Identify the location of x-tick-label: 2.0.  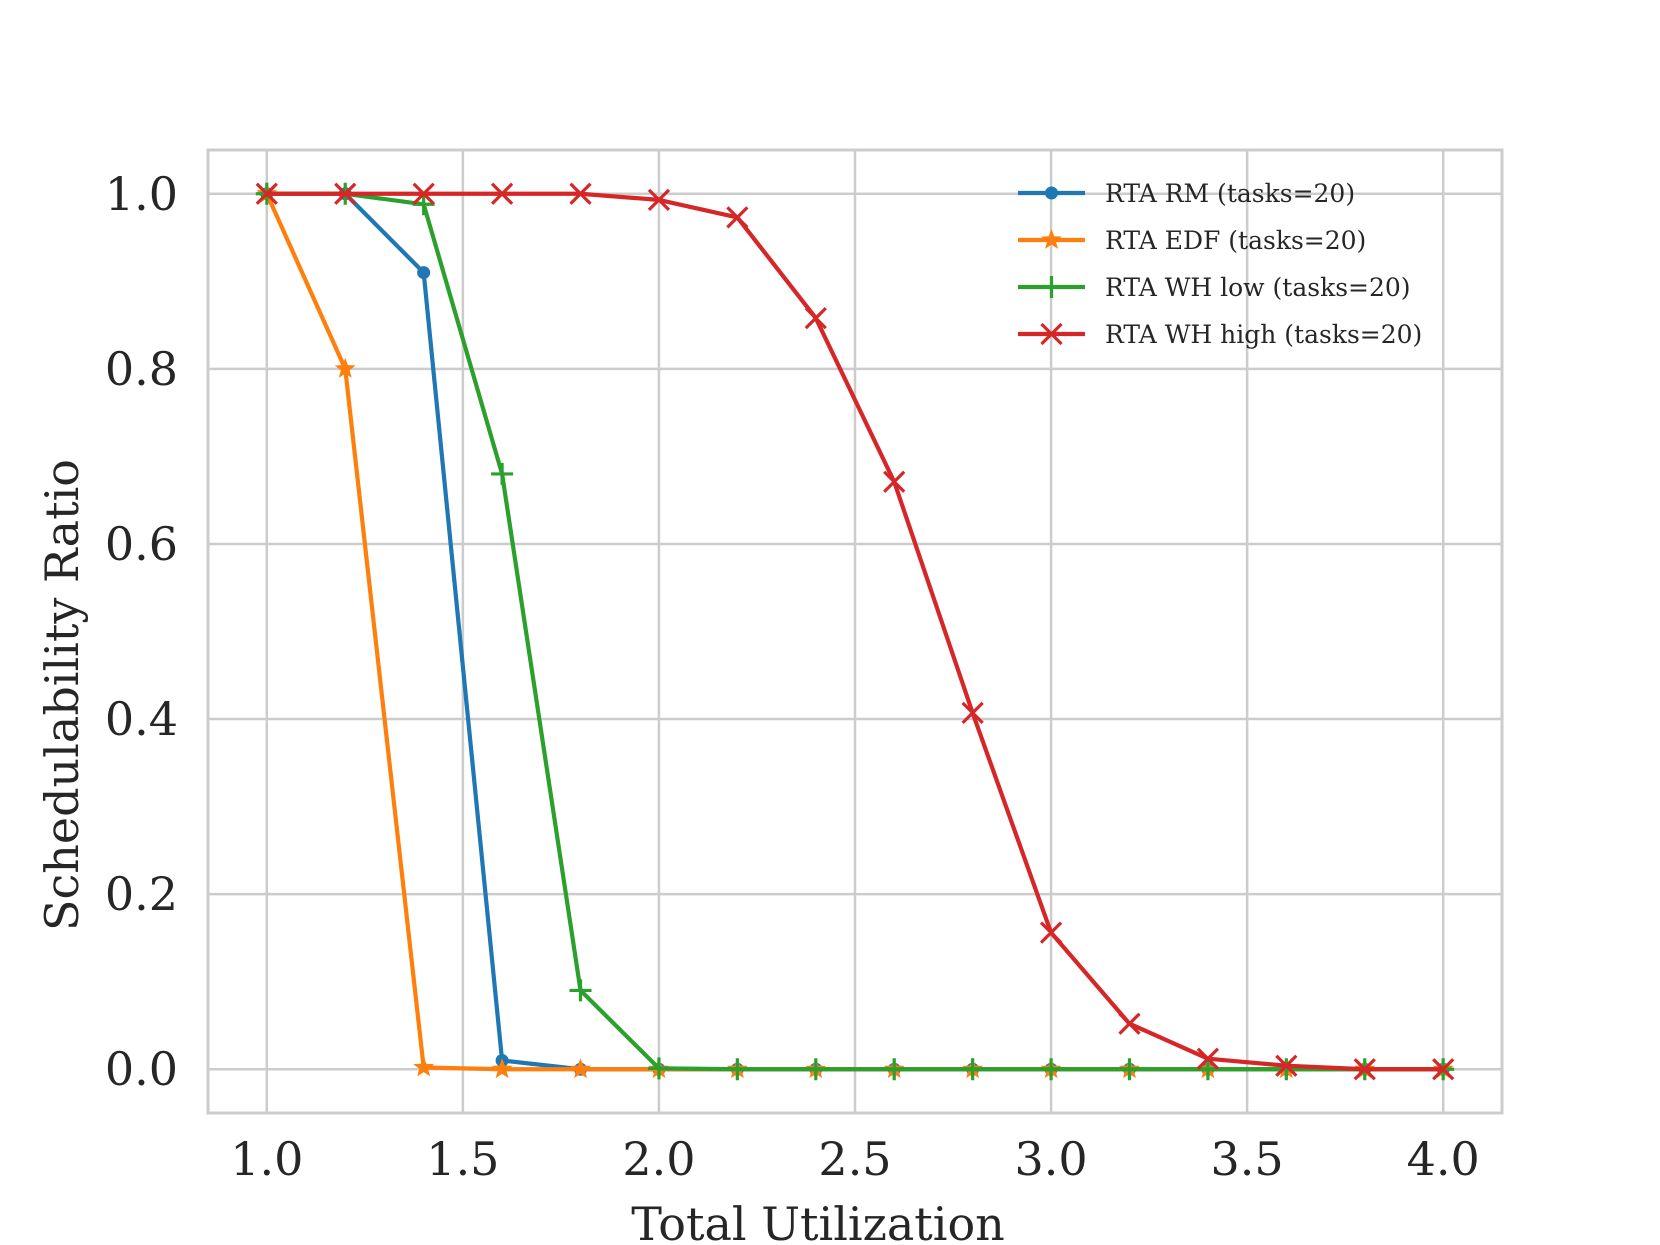
(658, 1159).